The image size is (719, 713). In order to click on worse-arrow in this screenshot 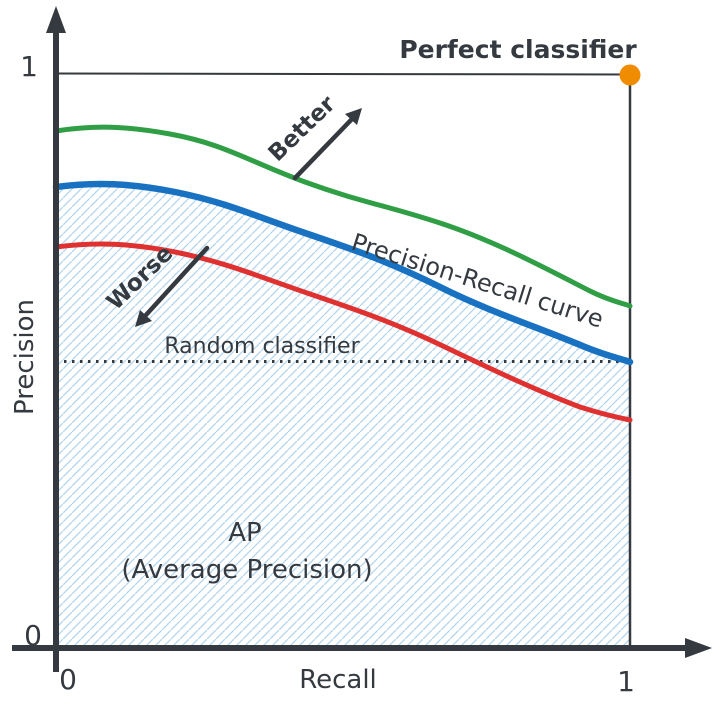, I will do `click(176, 281)`.